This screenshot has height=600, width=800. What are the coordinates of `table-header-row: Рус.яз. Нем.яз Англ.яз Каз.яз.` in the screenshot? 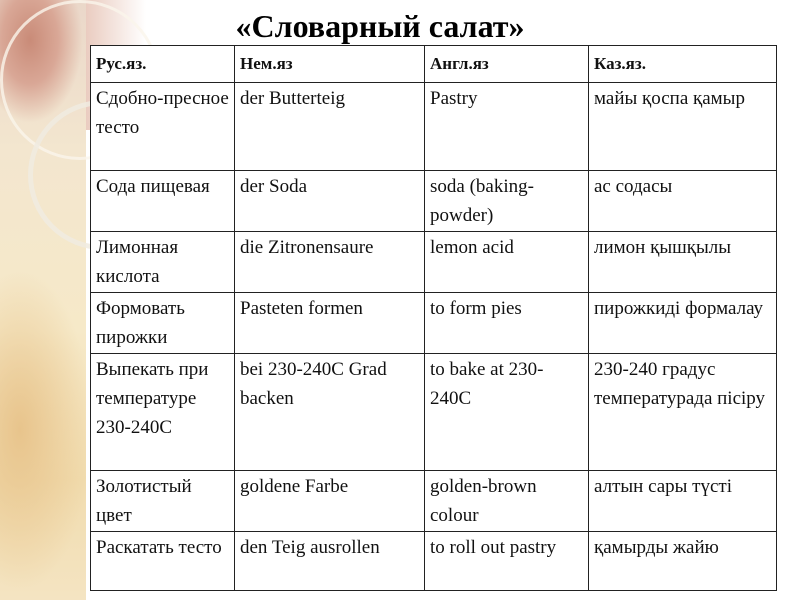 It's located at (433, 64).